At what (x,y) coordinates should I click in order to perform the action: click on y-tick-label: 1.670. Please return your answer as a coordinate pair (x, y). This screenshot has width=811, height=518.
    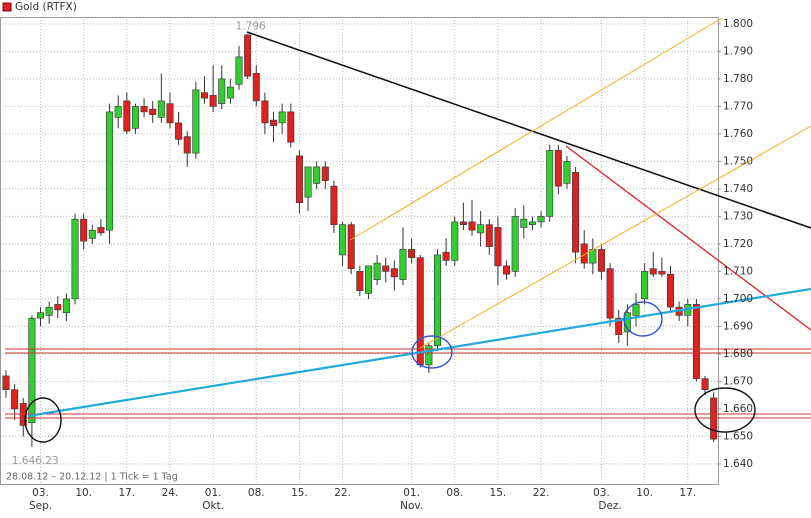
    Looking at the image, I should click on (738, 381).